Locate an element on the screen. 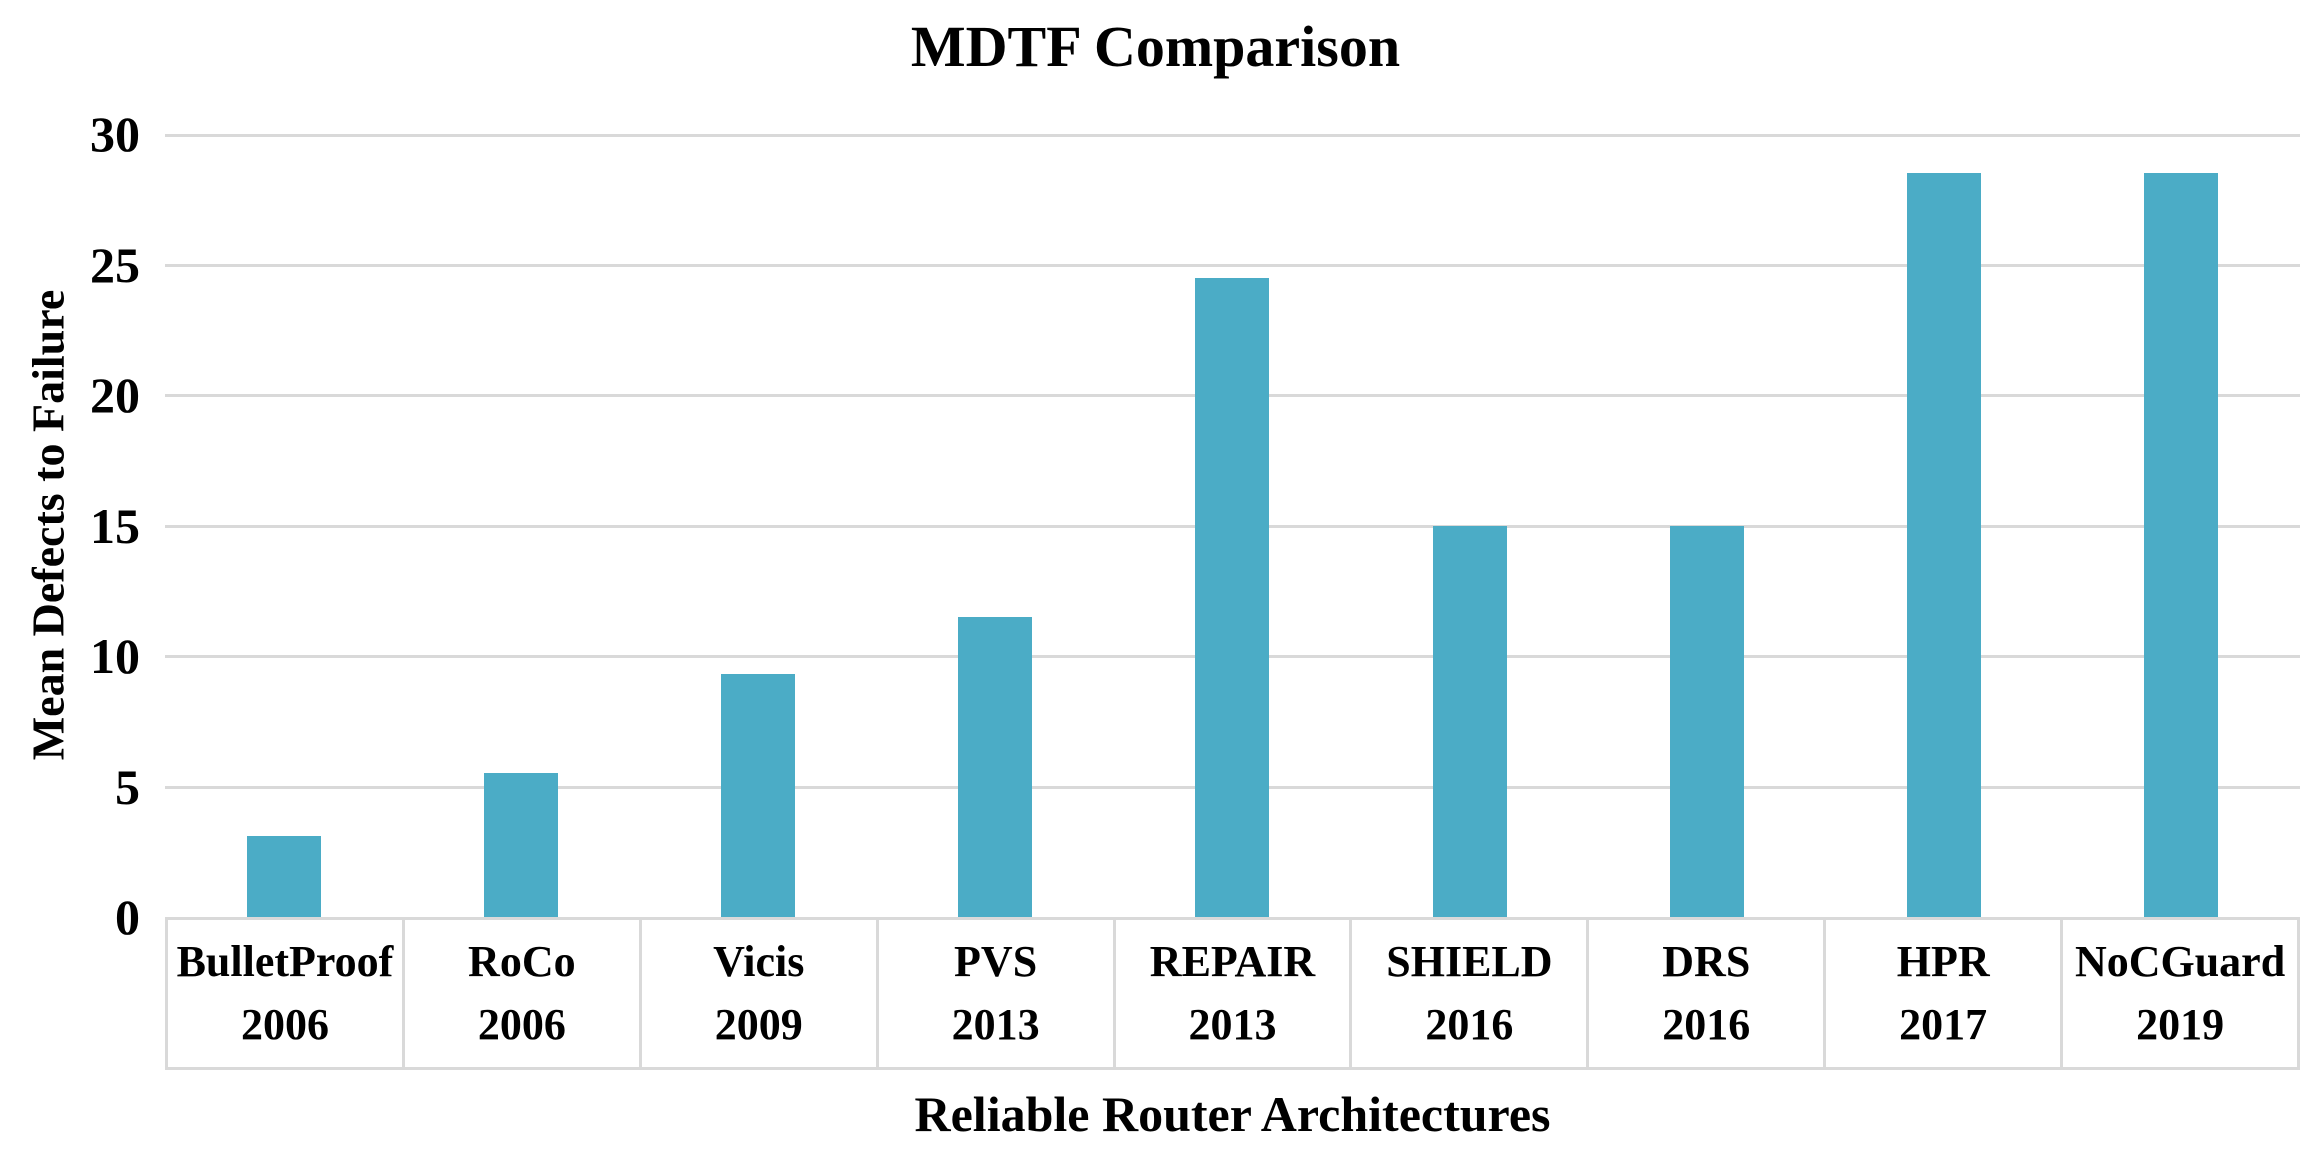  bar-SHIELD is located at coordinates (1469, 721).